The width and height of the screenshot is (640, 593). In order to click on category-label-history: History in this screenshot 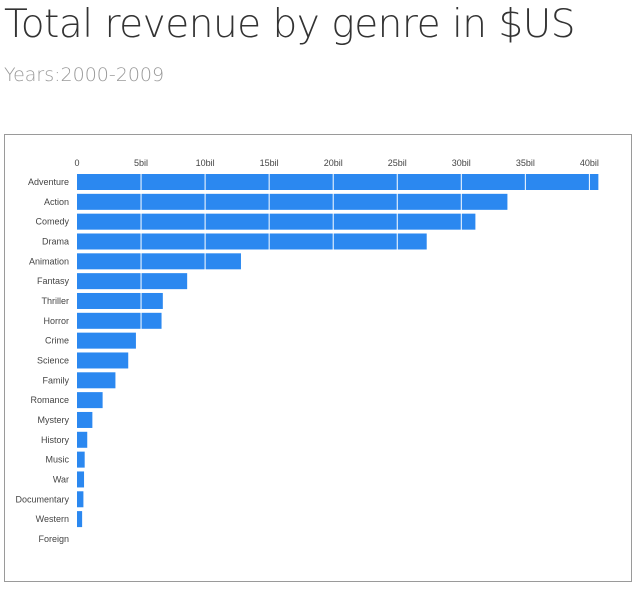, I will do `click(55, 440)`.